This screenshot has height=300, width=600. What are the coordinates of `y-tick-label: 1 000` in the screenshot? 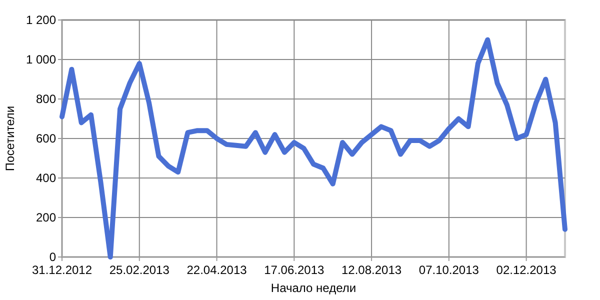 It's located at (41, 59).